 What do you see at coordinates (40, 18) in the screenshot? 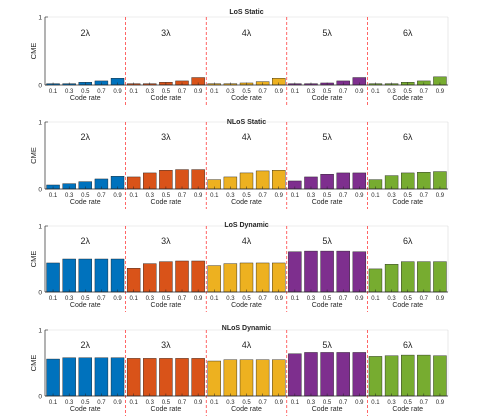
I see `y-tick-label: 1` at bounding box center [40, 18].